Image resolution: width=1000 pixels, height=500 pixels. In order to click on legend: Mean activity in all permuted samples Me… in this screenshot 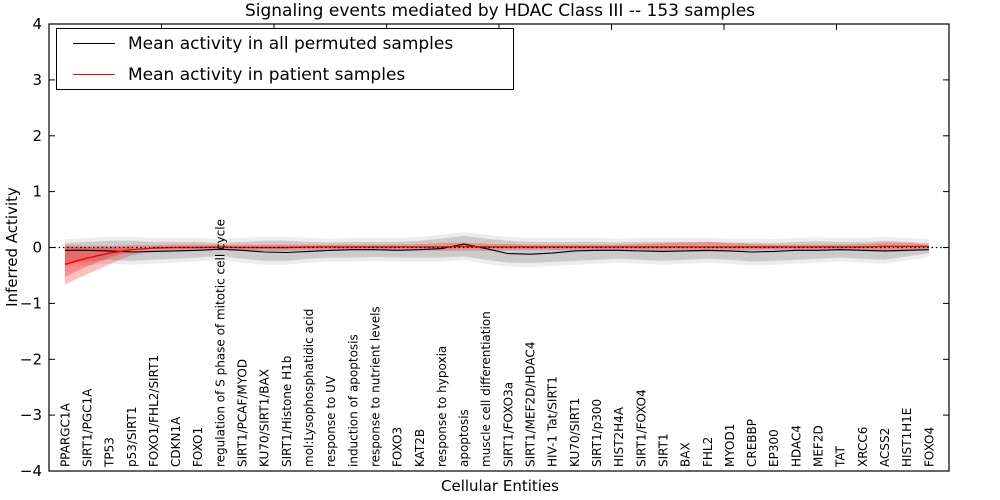, I will do `click(285, 59)`.